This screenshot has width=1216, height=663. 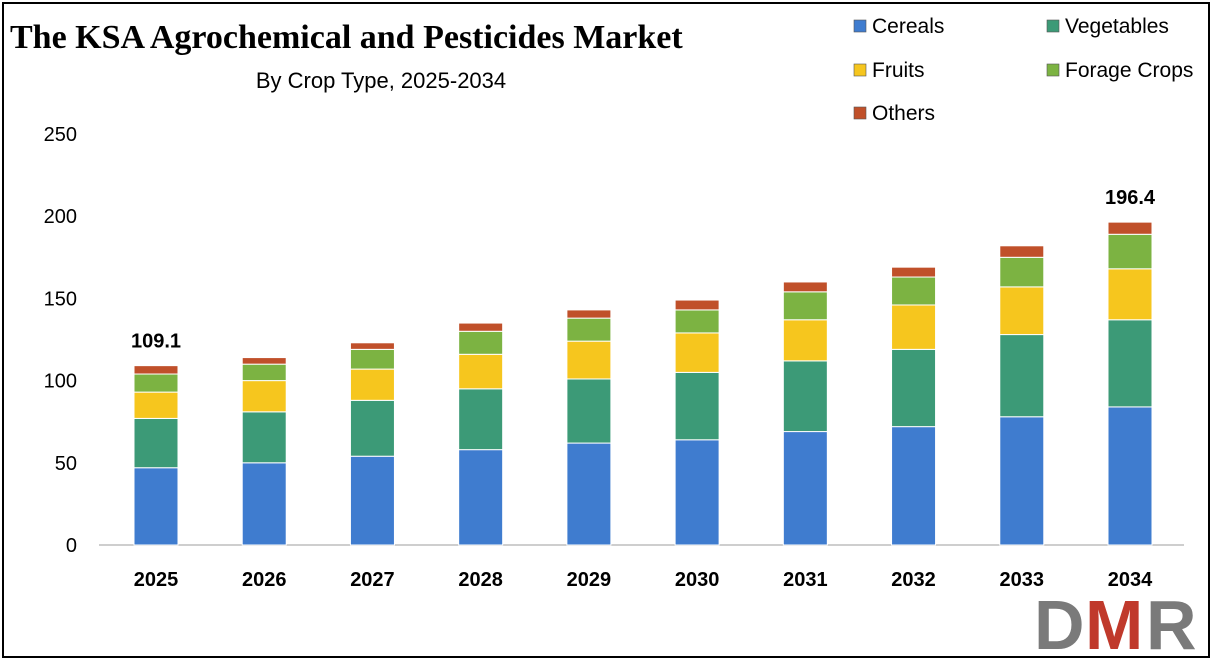 I want to click on bar-segment-others-2028, so click(x=481, y=327).